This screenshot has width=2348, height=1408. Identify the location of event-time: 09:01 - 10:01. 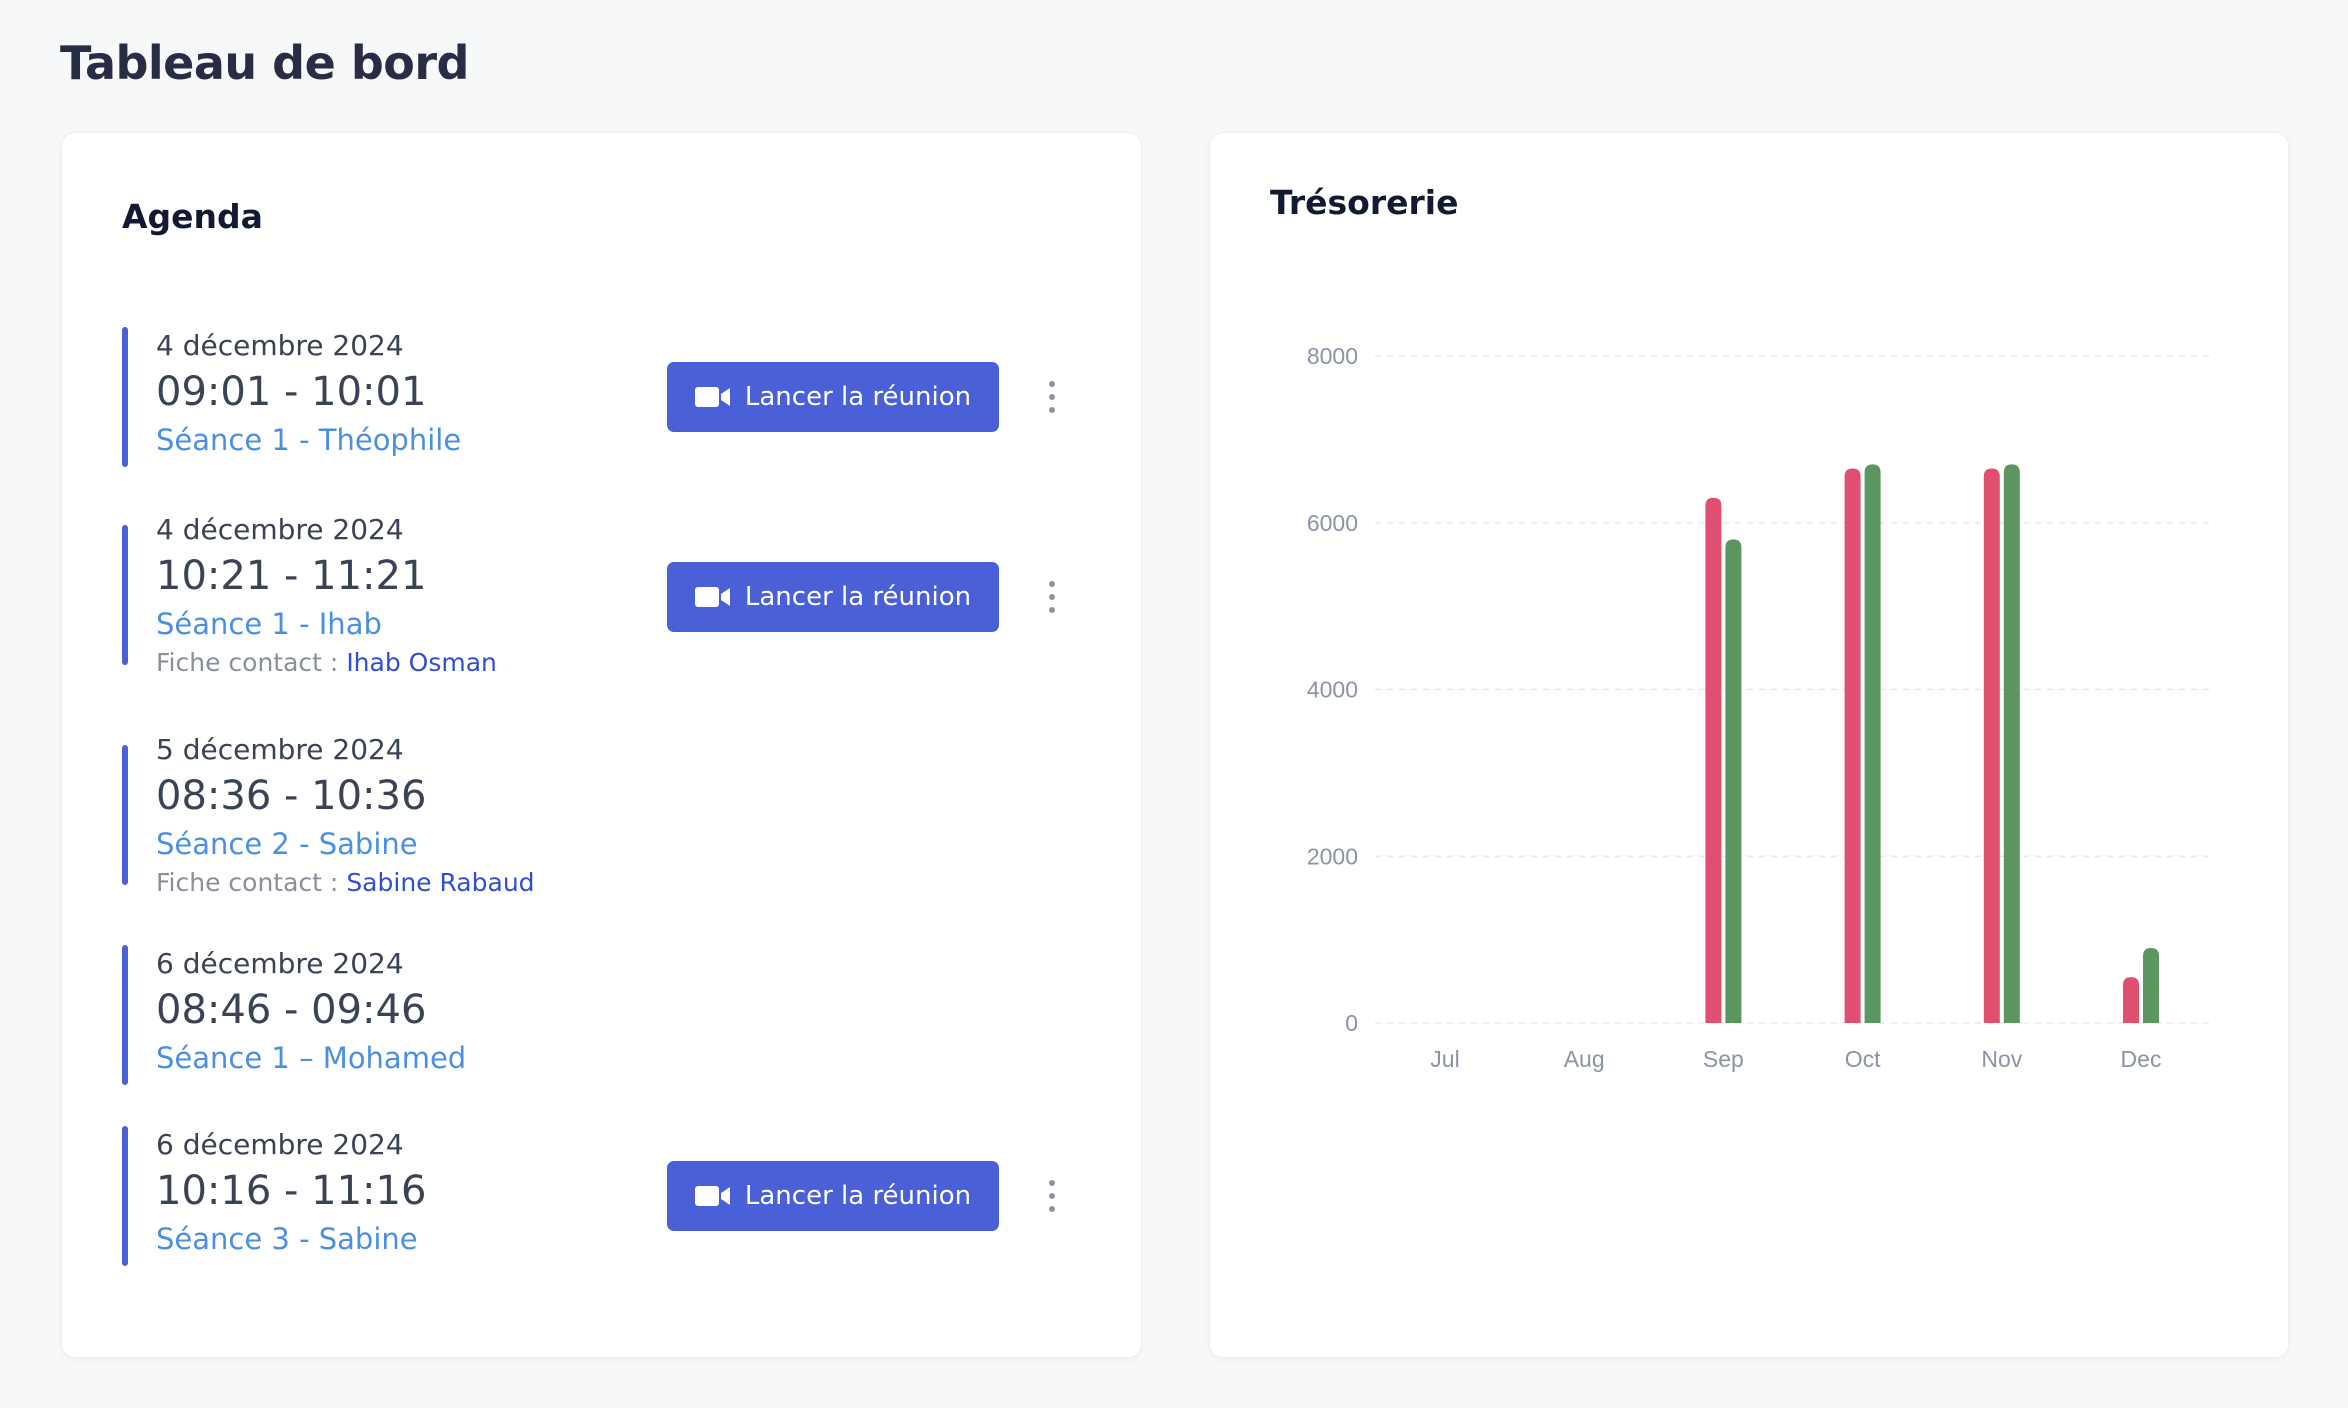
(291, 392).